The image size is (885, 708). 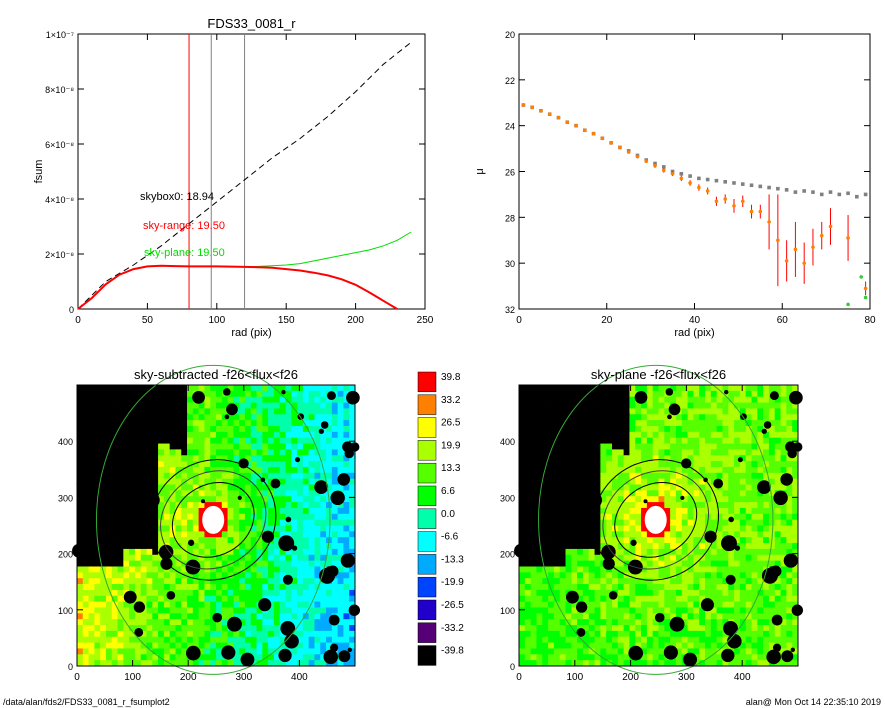 What do you see at coordinates (510, 310) in the screenshot?
I see `mu-ytick-label: 32` at bounding box center [510, 310].